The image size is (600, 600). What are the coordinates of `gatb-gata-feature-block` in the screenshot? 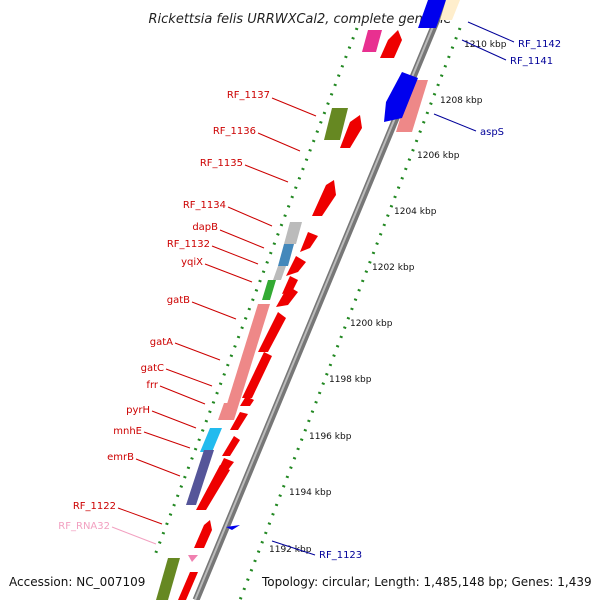 It's located at (246, 362).